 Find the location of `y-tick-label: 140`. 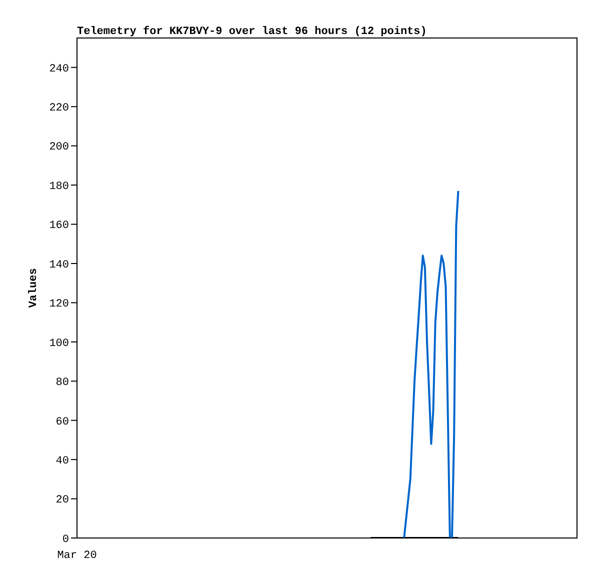

y-tick-label: 140 is located at coordinates (59, 265).